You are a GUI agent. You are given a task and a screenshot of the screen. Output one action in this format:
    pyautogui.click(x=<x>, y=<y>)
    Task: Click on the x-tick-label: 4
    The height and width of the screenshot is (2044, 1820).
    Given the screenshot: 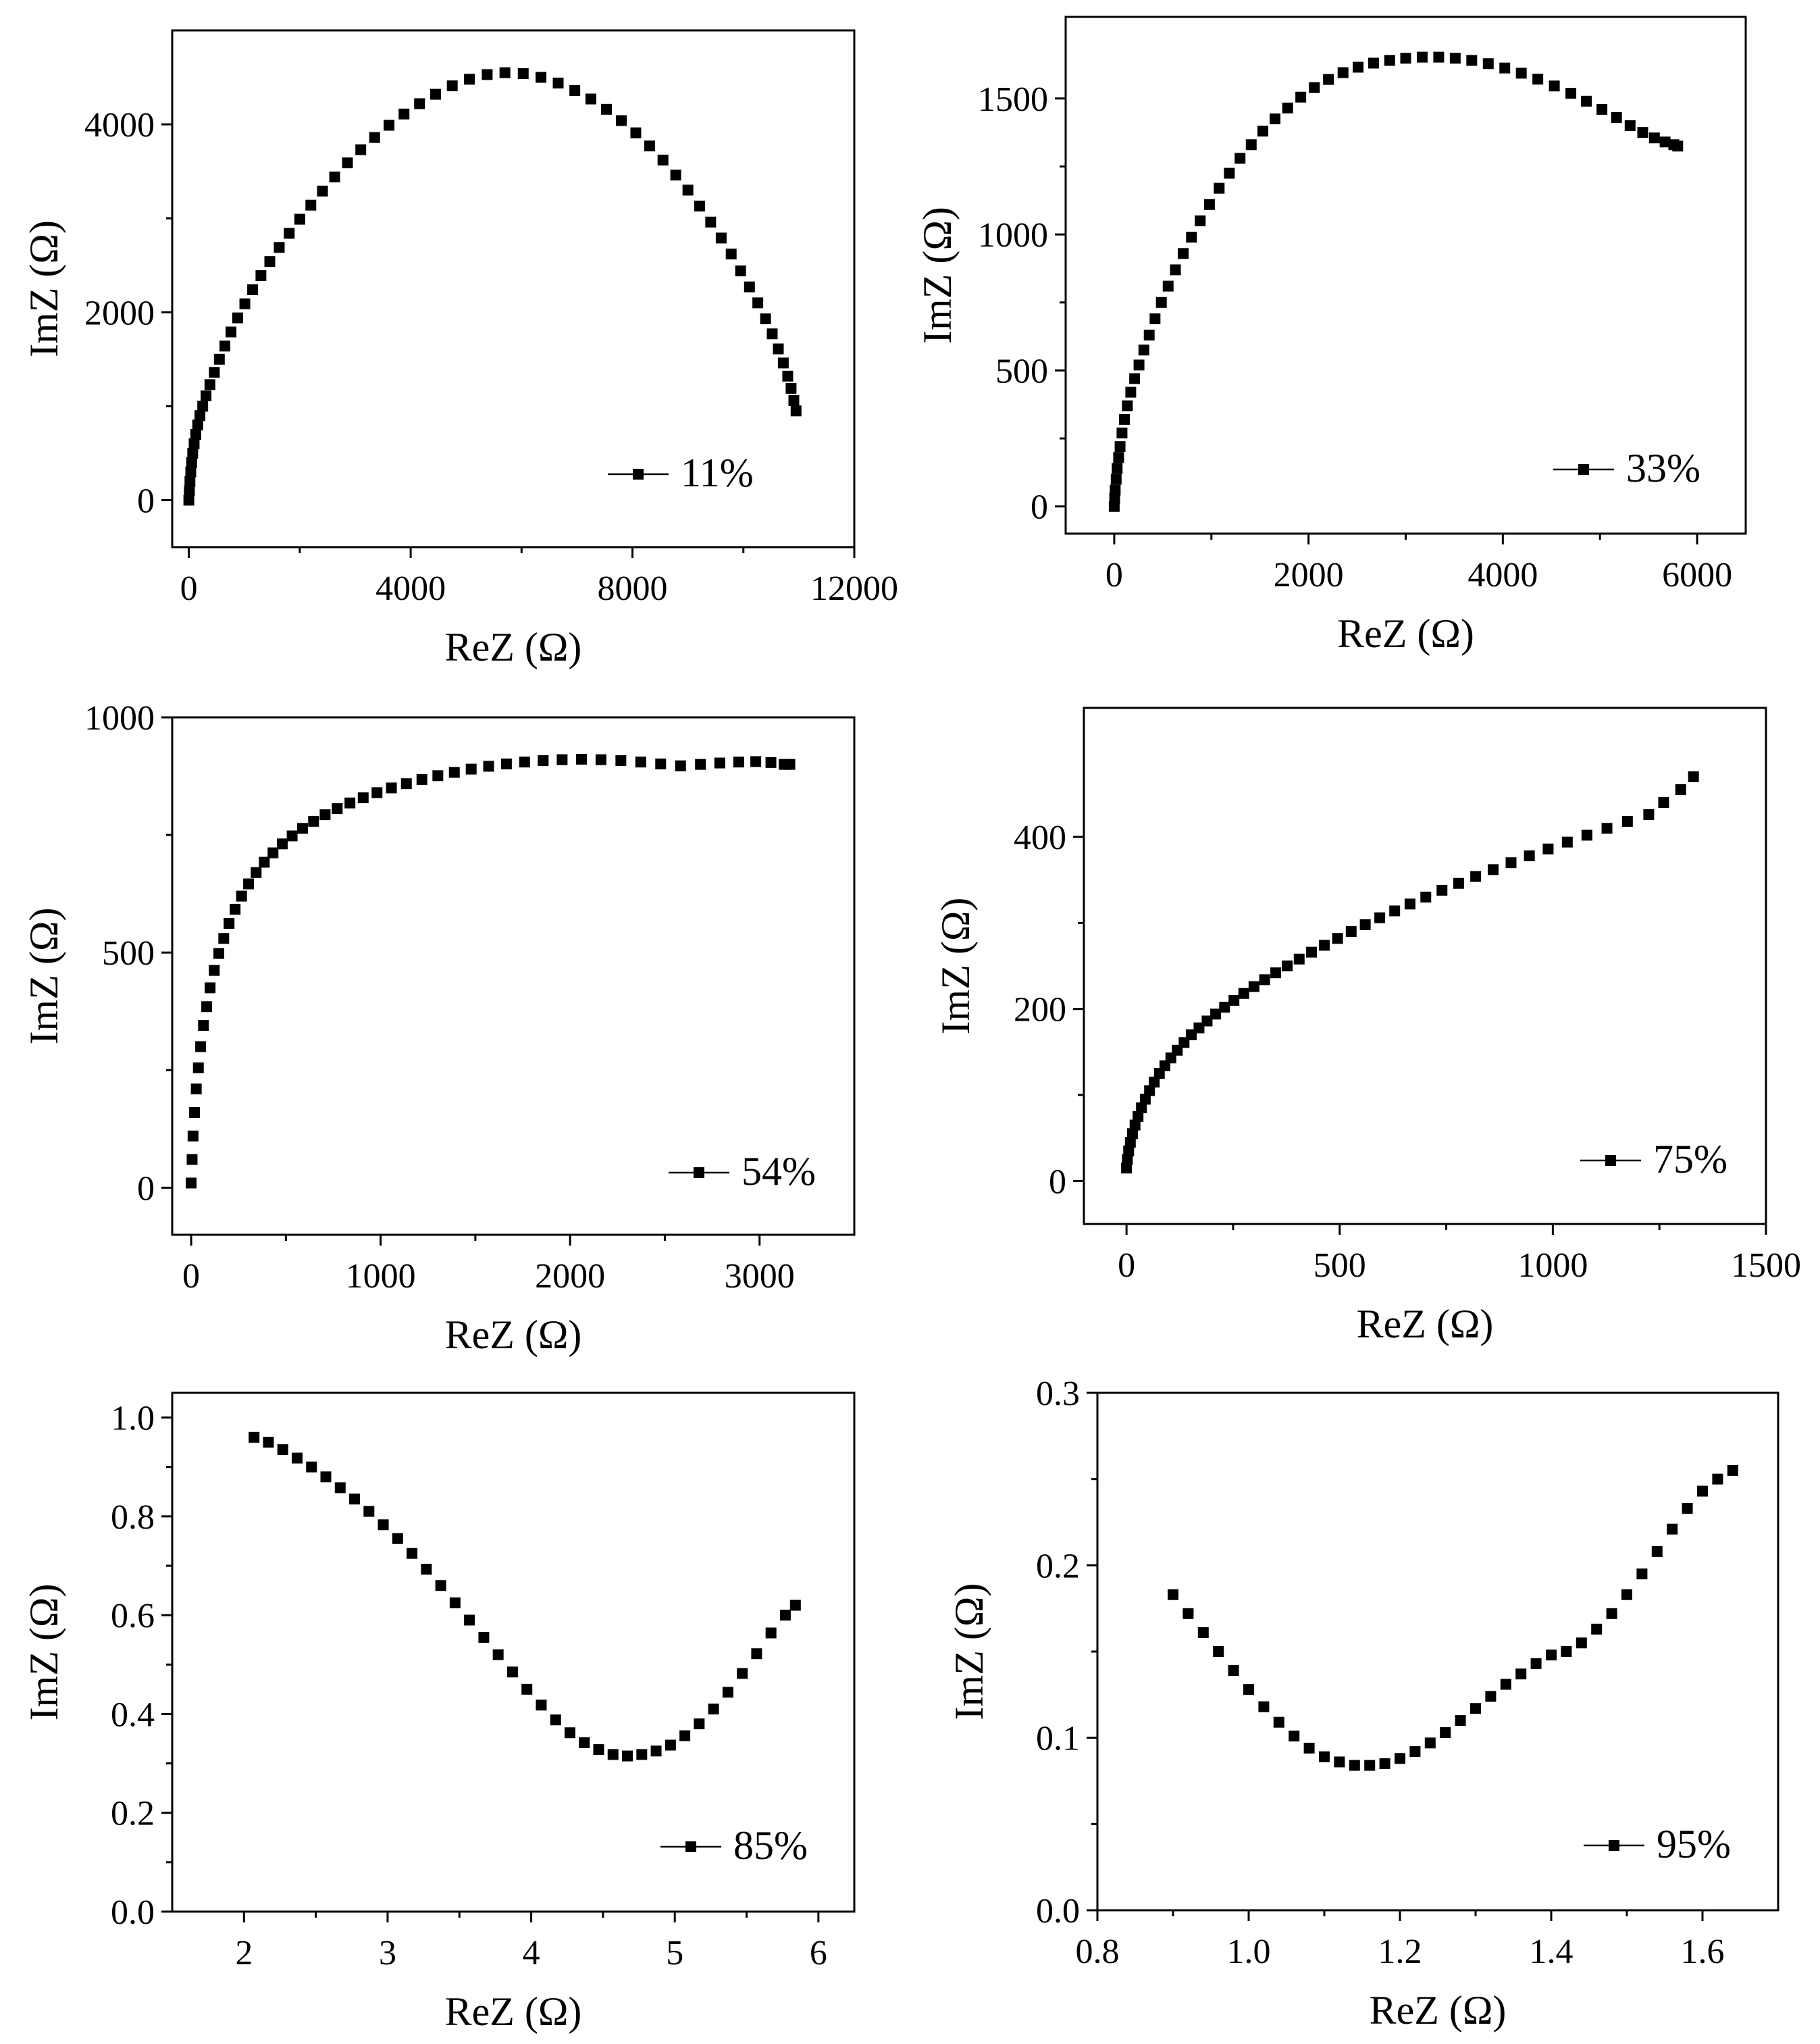 What is the action you would take?
    pyautogui.click(x=531, y=1953)
    